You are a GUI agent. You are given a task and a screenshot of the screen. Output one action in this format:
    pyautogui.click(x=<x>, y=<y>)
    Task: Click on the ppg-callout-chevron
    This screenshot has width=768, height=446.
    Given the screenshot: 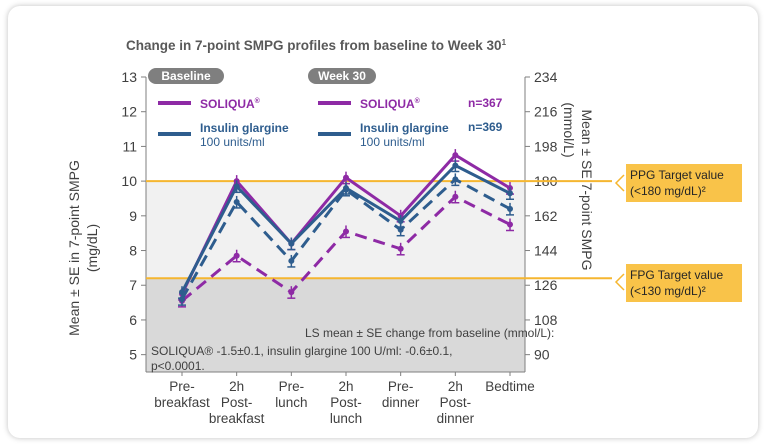 What is the action you would take?
    pyautogui.click(x=619, y=183)
    